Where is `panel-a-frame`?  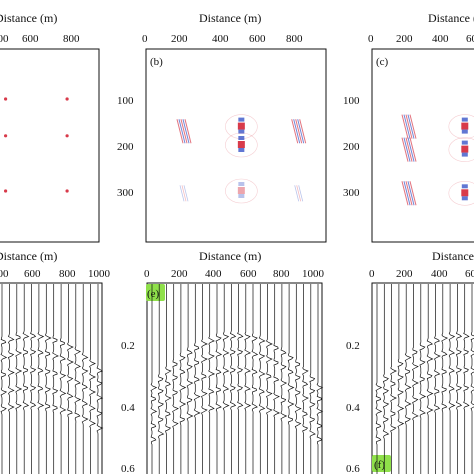 panel-a-frame is located at coordinates (50, 145).